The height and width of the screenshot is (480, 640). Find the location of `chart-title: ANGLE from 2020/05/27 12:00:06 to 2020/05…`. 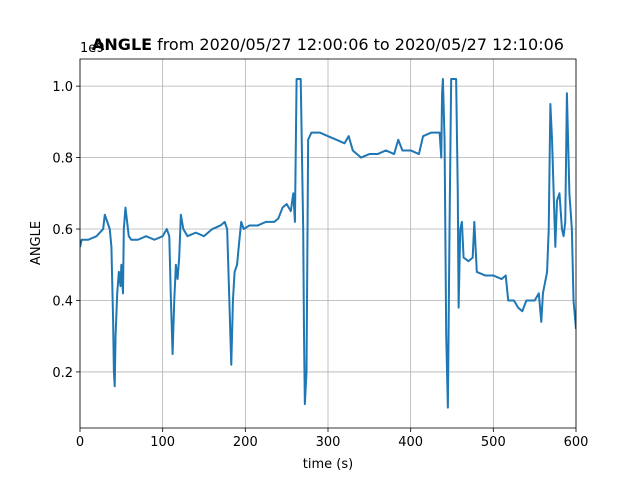

chart-title: ANGLE from 2020/05/27 12:00:06 to 2020/05… is located at coordinates (328, 44).